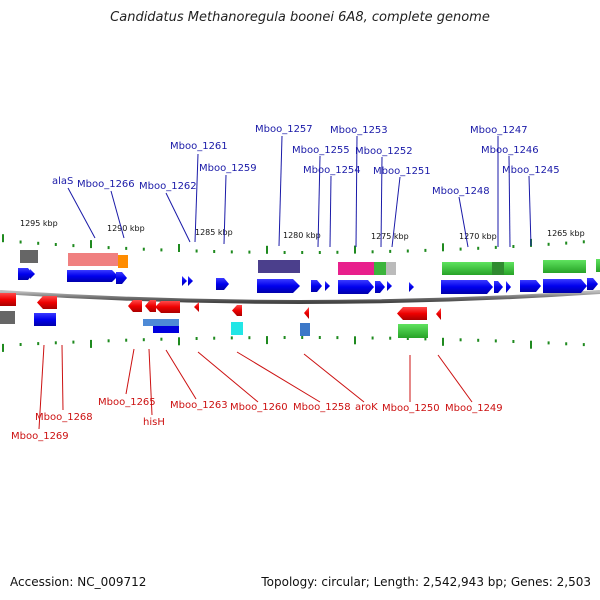 This screenshot has height=600, width=600. I want to click on gene-label-mboo-1266: Mboo_1266, so click(106, 184).